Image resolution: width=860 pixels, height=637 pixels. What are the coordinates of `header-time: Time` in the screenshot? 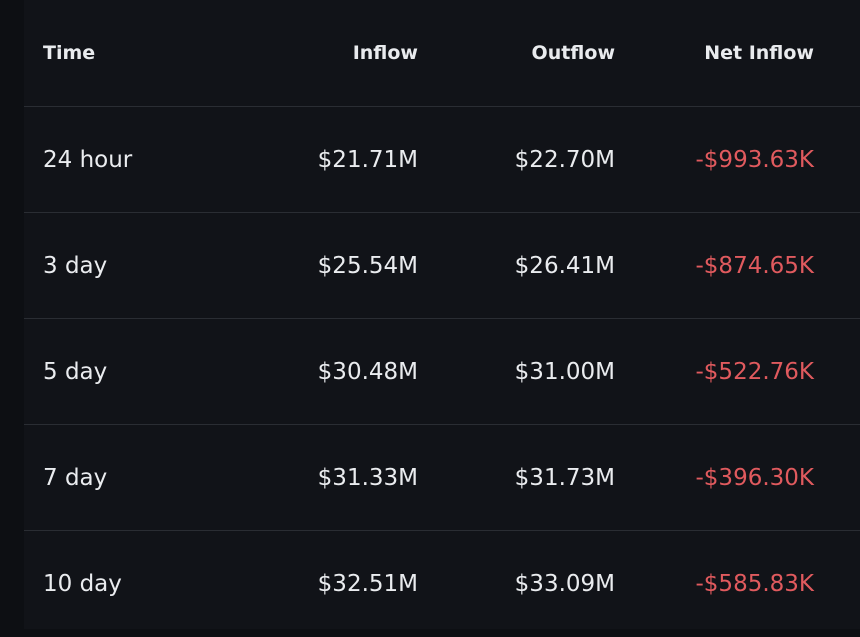 It's located at (69, 53).